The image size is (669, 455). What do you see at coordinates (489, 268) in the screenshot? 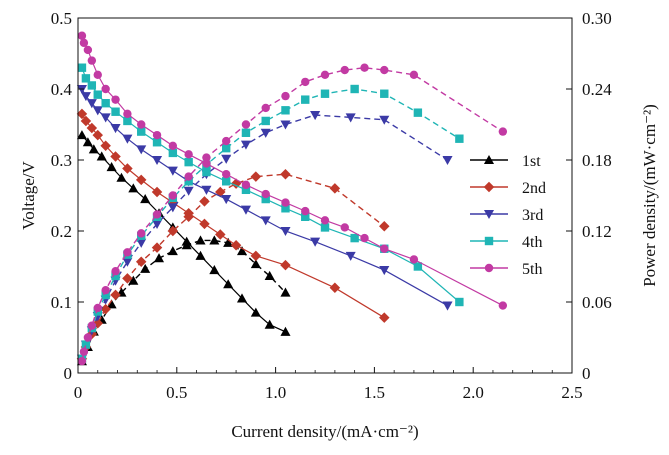
I see `legend-marker-5th` at bounding box center [489, 268].